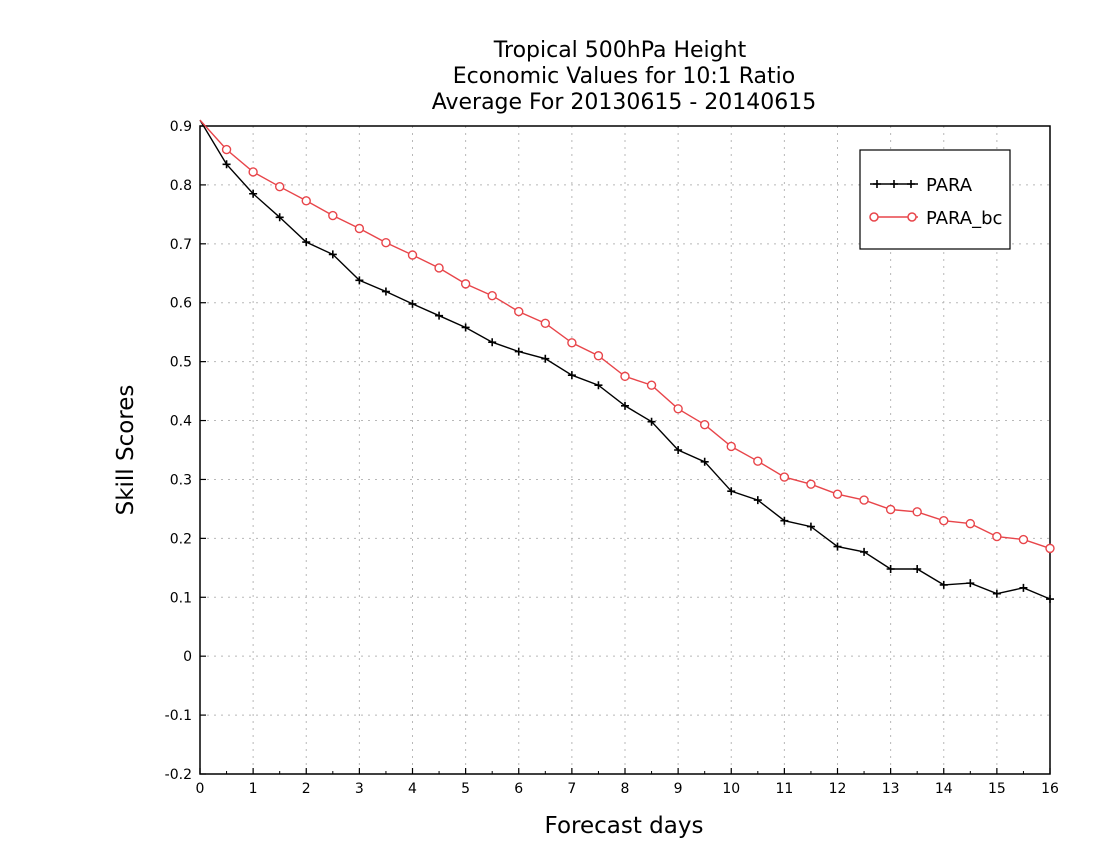  What do you see at coordinates (181, 539) in the screenshot?
I see `y-tick-label: 0.2` at bounding box center [181, 539].